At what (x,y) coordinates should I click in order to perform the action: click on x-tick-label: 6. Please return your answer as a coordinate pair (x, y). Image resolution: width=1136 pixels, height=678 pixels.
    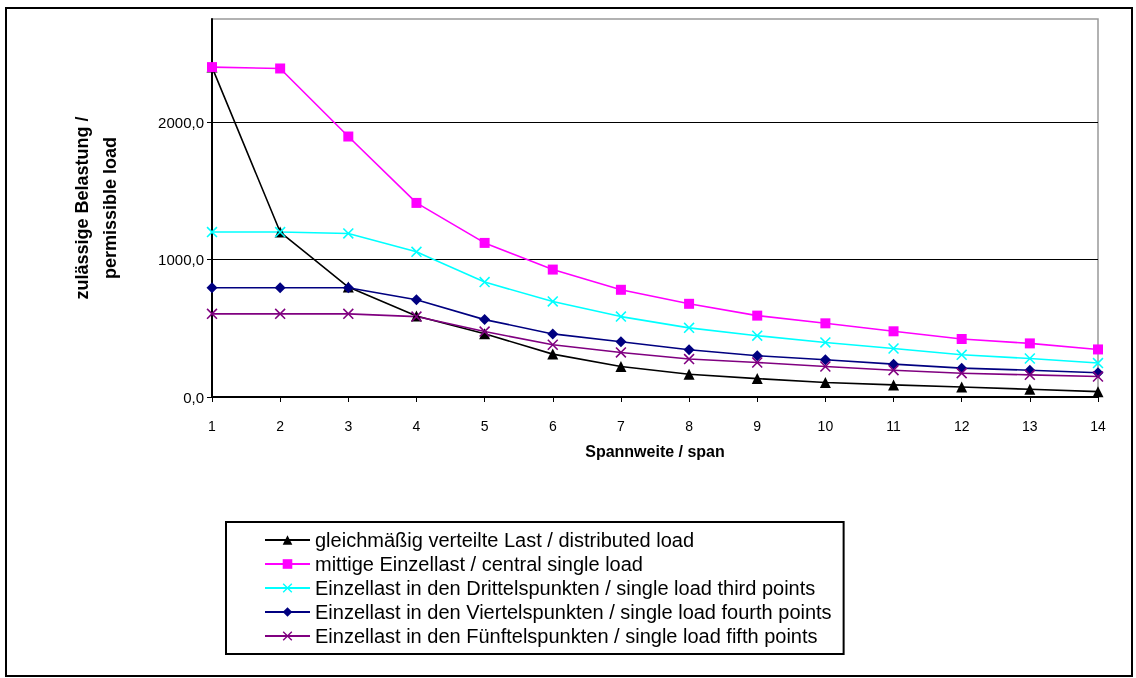
    Looking at the image, I should click on (552, 426).